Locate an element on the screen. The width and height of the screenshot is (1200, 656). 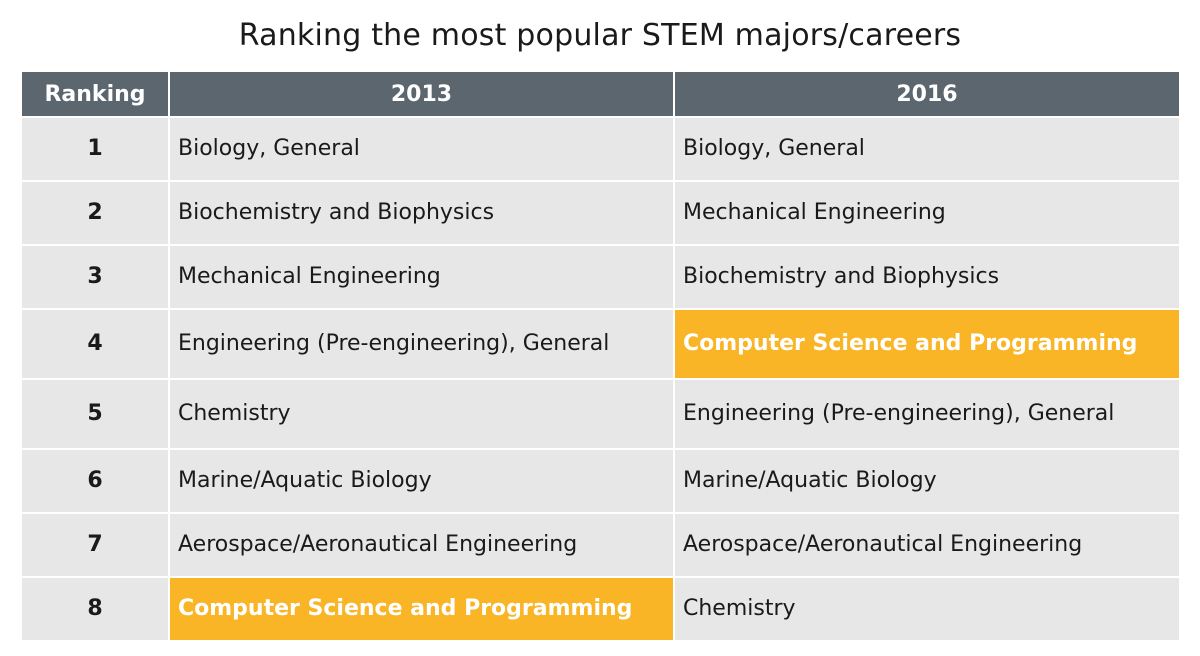
rank-cell: 4 is located at coordinates (96, 344).